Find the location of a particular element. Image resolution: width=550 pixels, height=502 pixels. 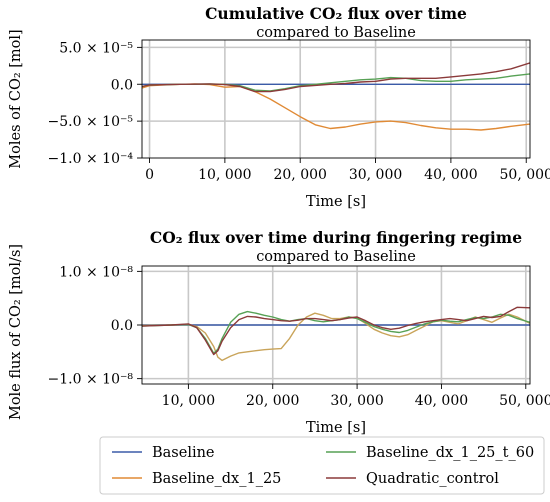

chart2-series-quadratic-control is located at coordinates (336, 331).